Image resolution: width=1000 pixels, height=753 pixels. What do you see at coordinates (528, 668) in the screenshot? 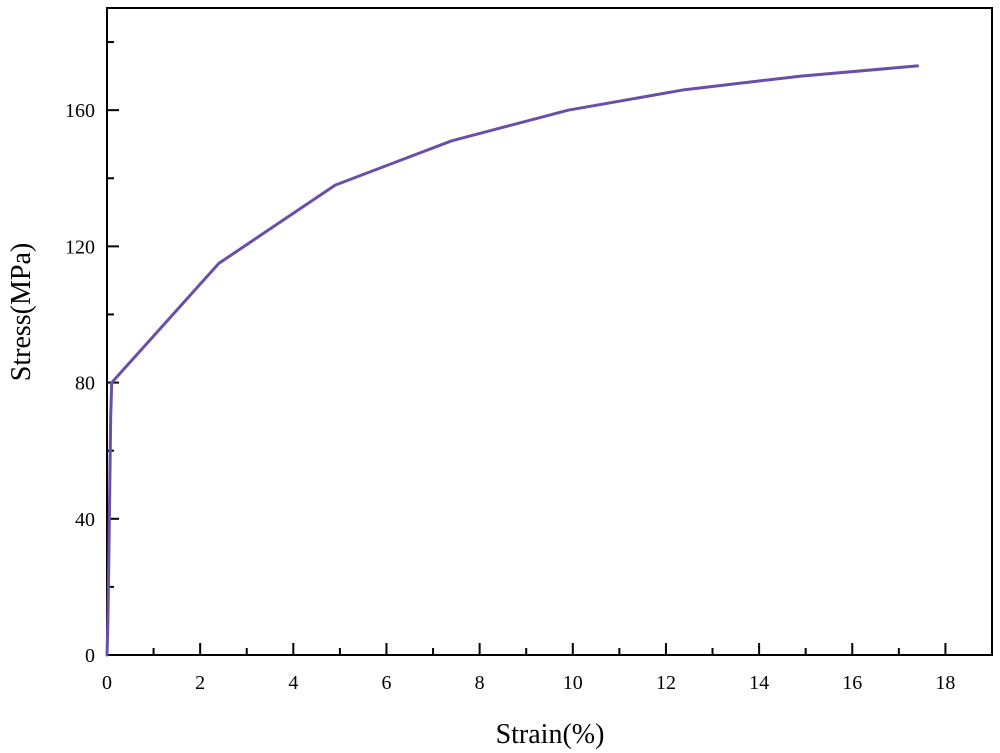
I see `x-axis-ticks: 0 2 4 6 8 10 12 14 16 18` at bounding box center [528, 668].